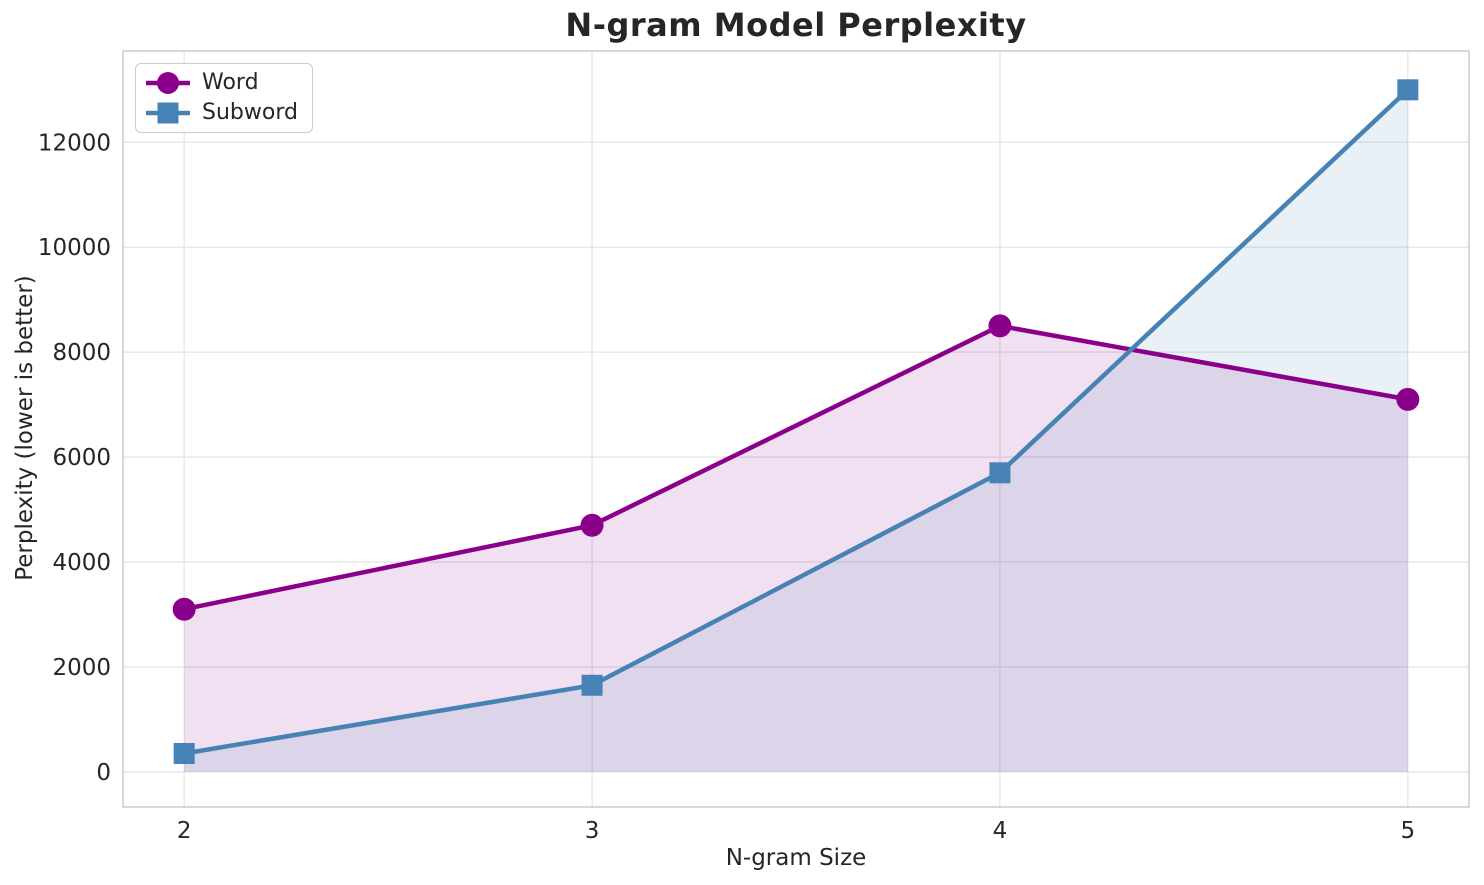  What do you see at coordinates (103, 773) in the screenshot?
I see `y-tick-label: 0` at bounding box center [103, 773].